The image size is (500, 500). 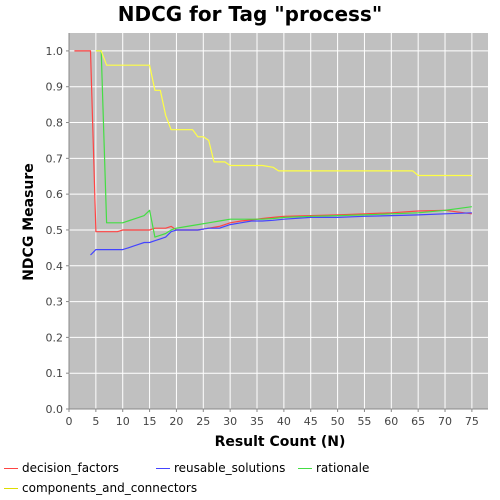 I want to click on legend-swatch-rationale, so click(x=305, y=468).